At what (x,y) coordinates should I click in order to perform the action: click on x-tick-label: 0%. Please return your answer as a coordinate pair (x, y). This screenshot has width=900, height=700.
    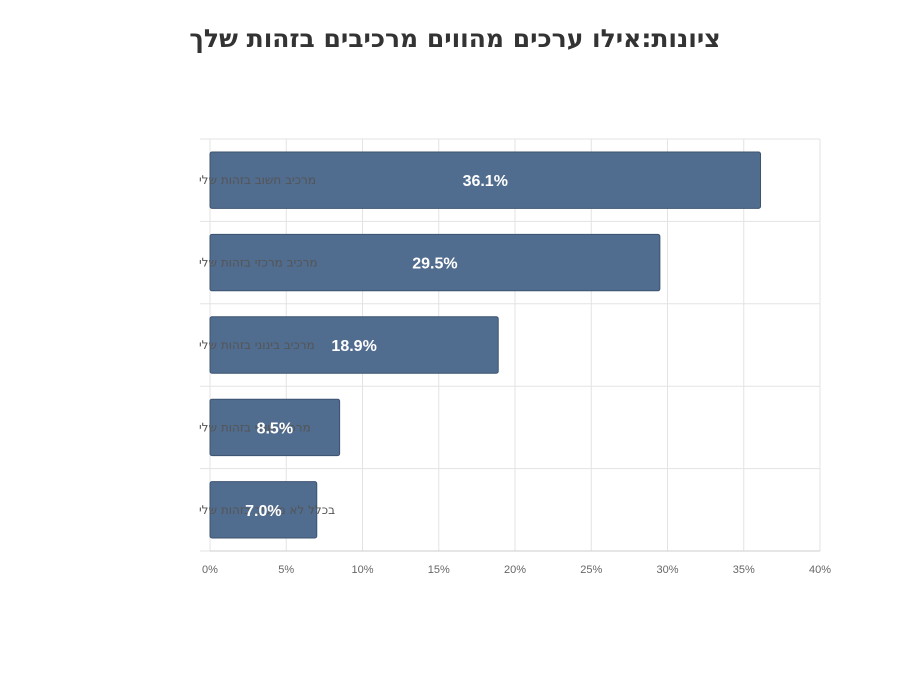
    Looking at the image, I should click on (210, 570).